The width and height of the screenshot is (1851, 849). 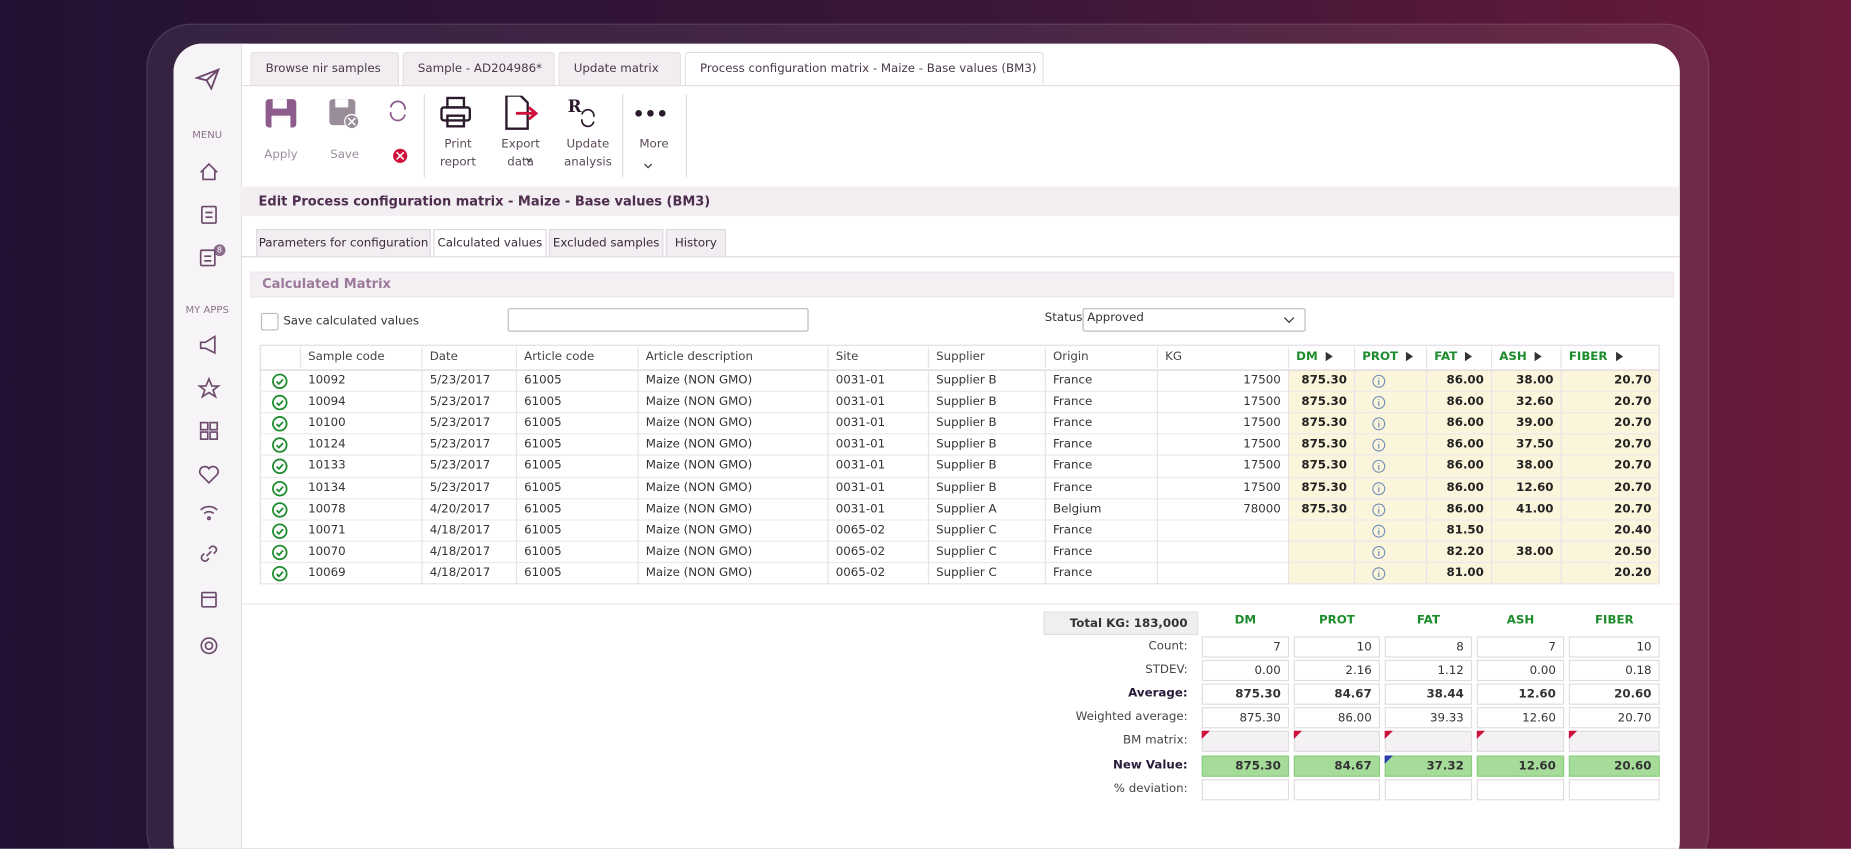 What do you see at coordinates (325, 68) in the screenshot?
I see `tab: Browse nir samples` at bounding box center [325, 68].